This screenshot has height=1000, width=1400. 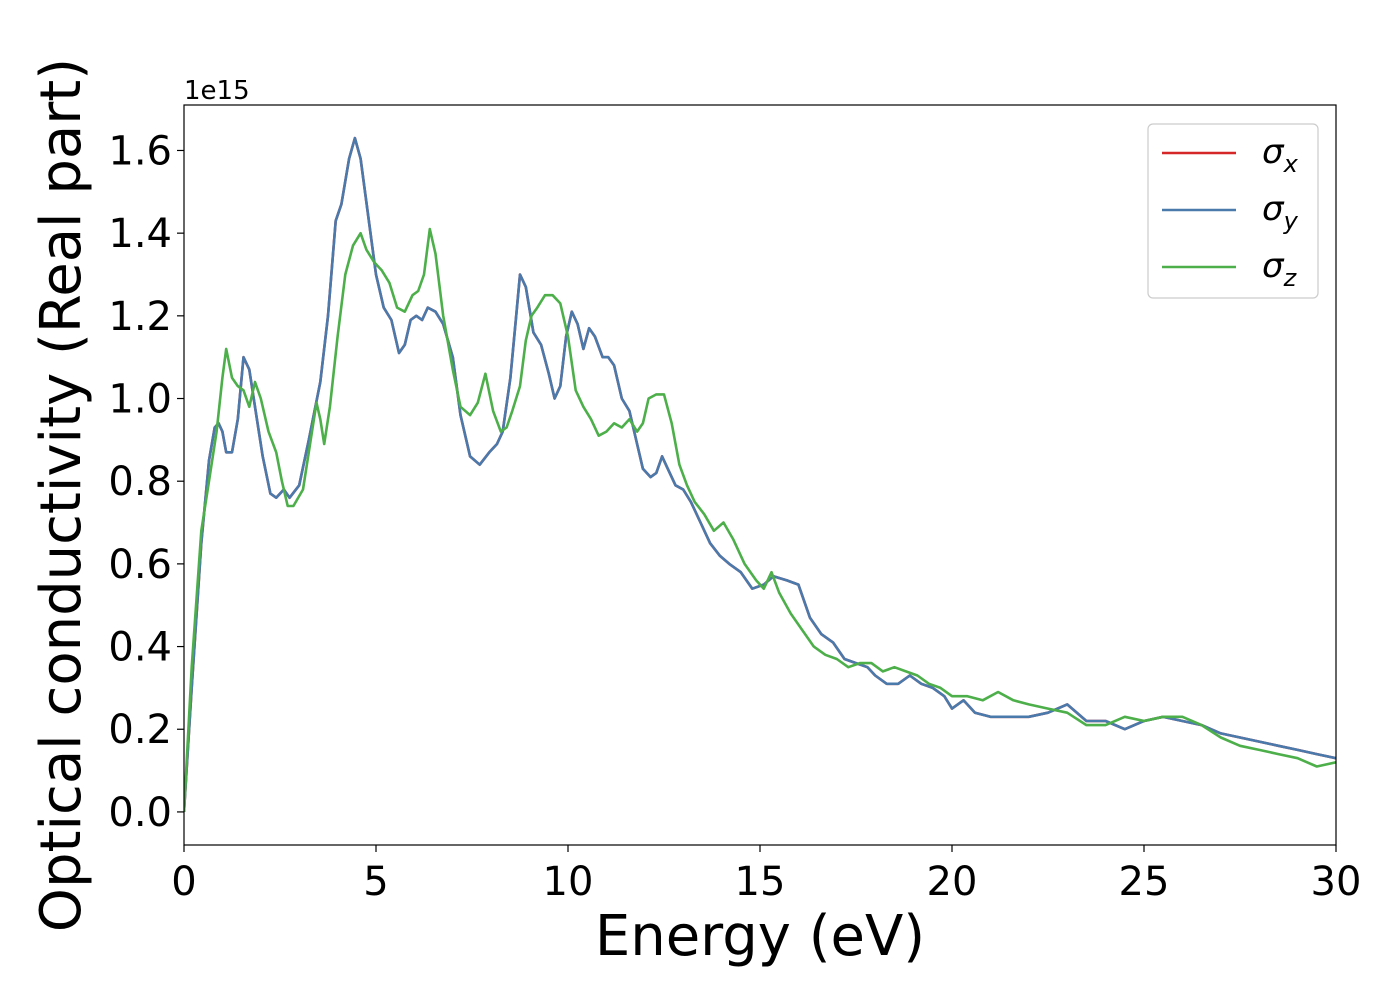 I want to click on legend-label-subscript: x, so click(x=1291, y=164).